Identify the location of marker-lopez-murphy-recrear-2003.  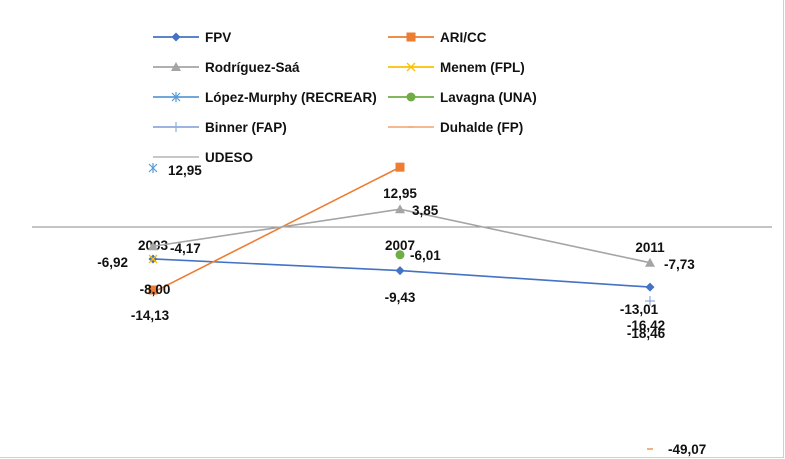
(153, 168).